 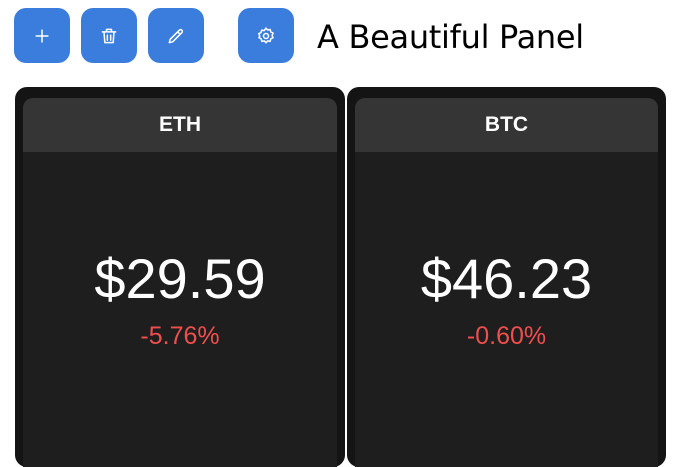 I want to click on card-header: ETH, so click(x=180, y=125).